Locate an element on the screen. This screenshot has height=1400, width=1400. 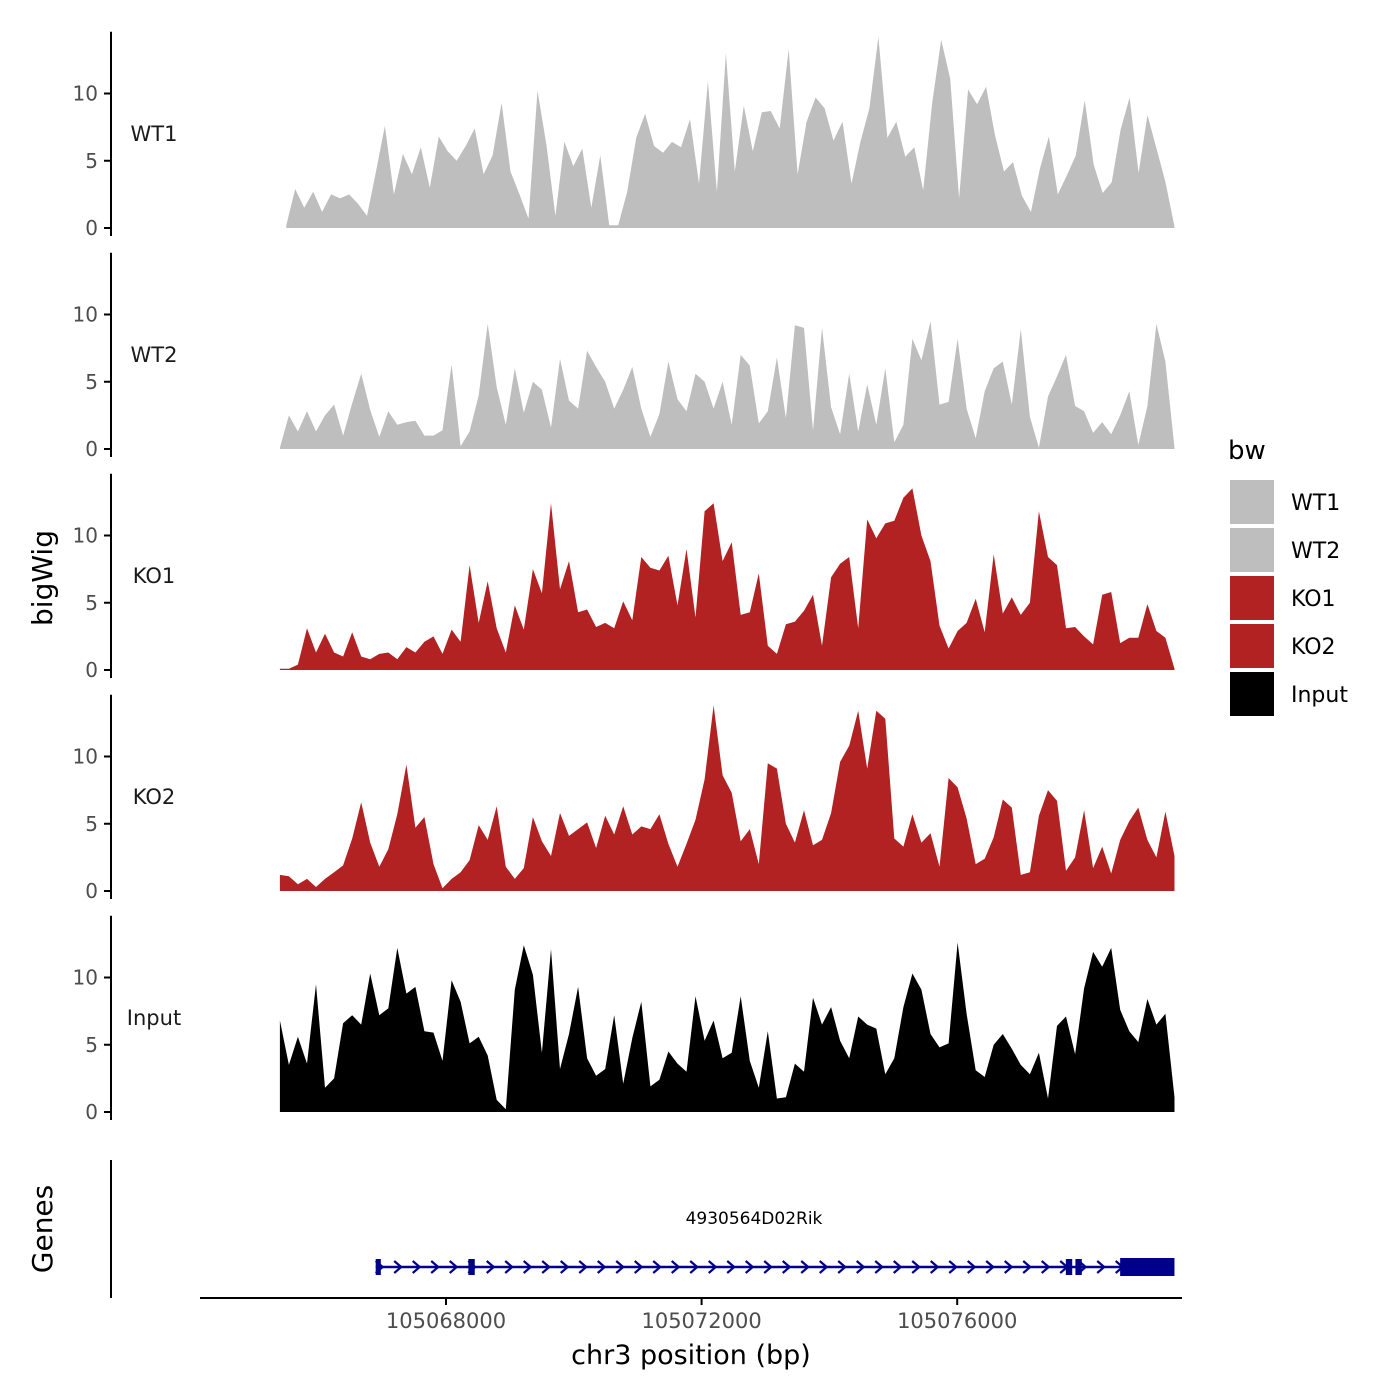
x-tick-label: 105068000 is located at coordinates (446, 1321).